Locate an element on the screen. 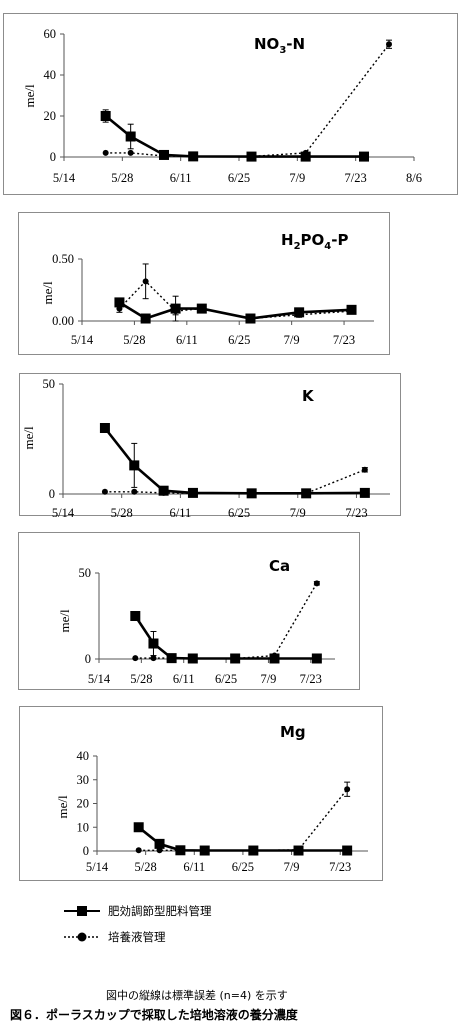 This screenshot has width=458, height=1024. y-tick-label: 0.50 is located at coordinates (63, 259).